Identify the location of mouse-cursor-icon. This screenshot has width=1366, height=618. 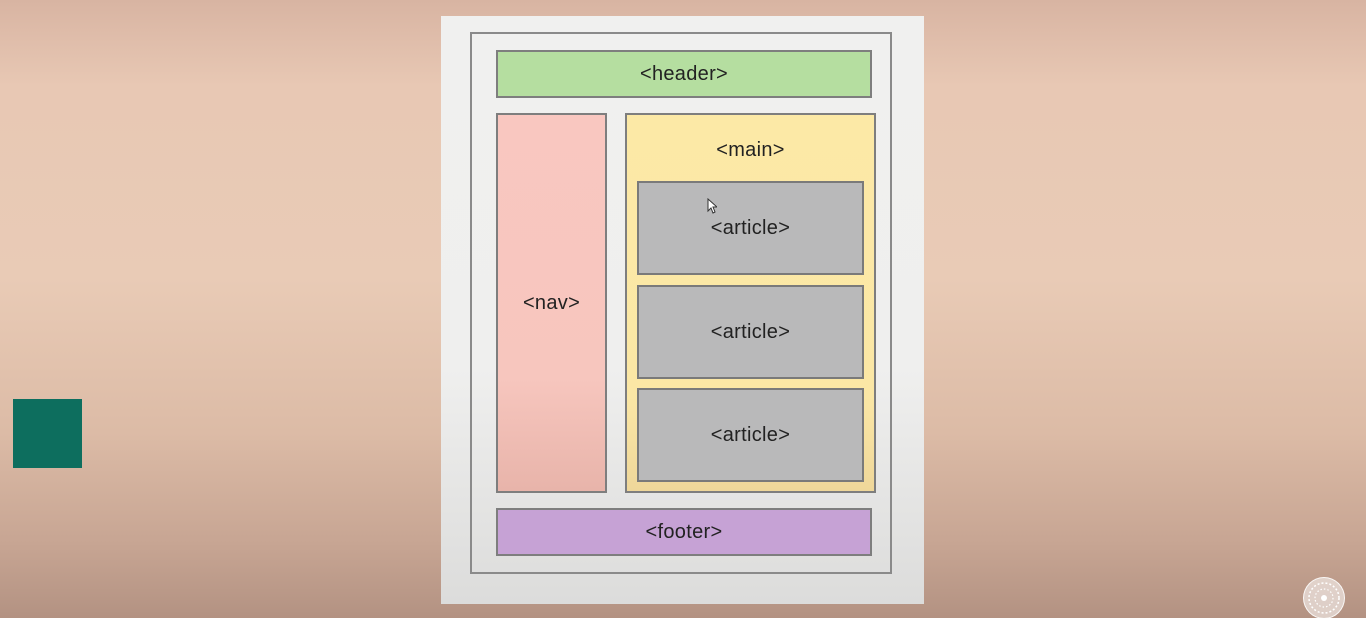
(712, 206).